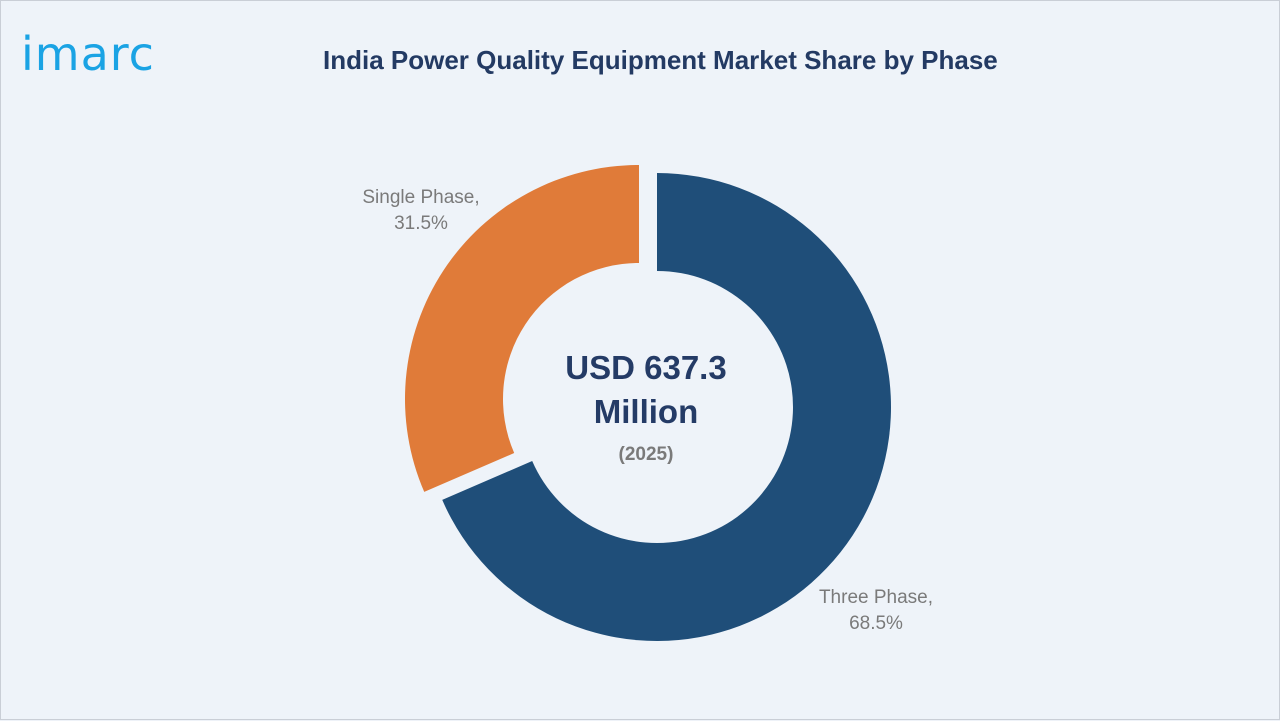  I want to click on slice-single-phase, so click(521, 328).